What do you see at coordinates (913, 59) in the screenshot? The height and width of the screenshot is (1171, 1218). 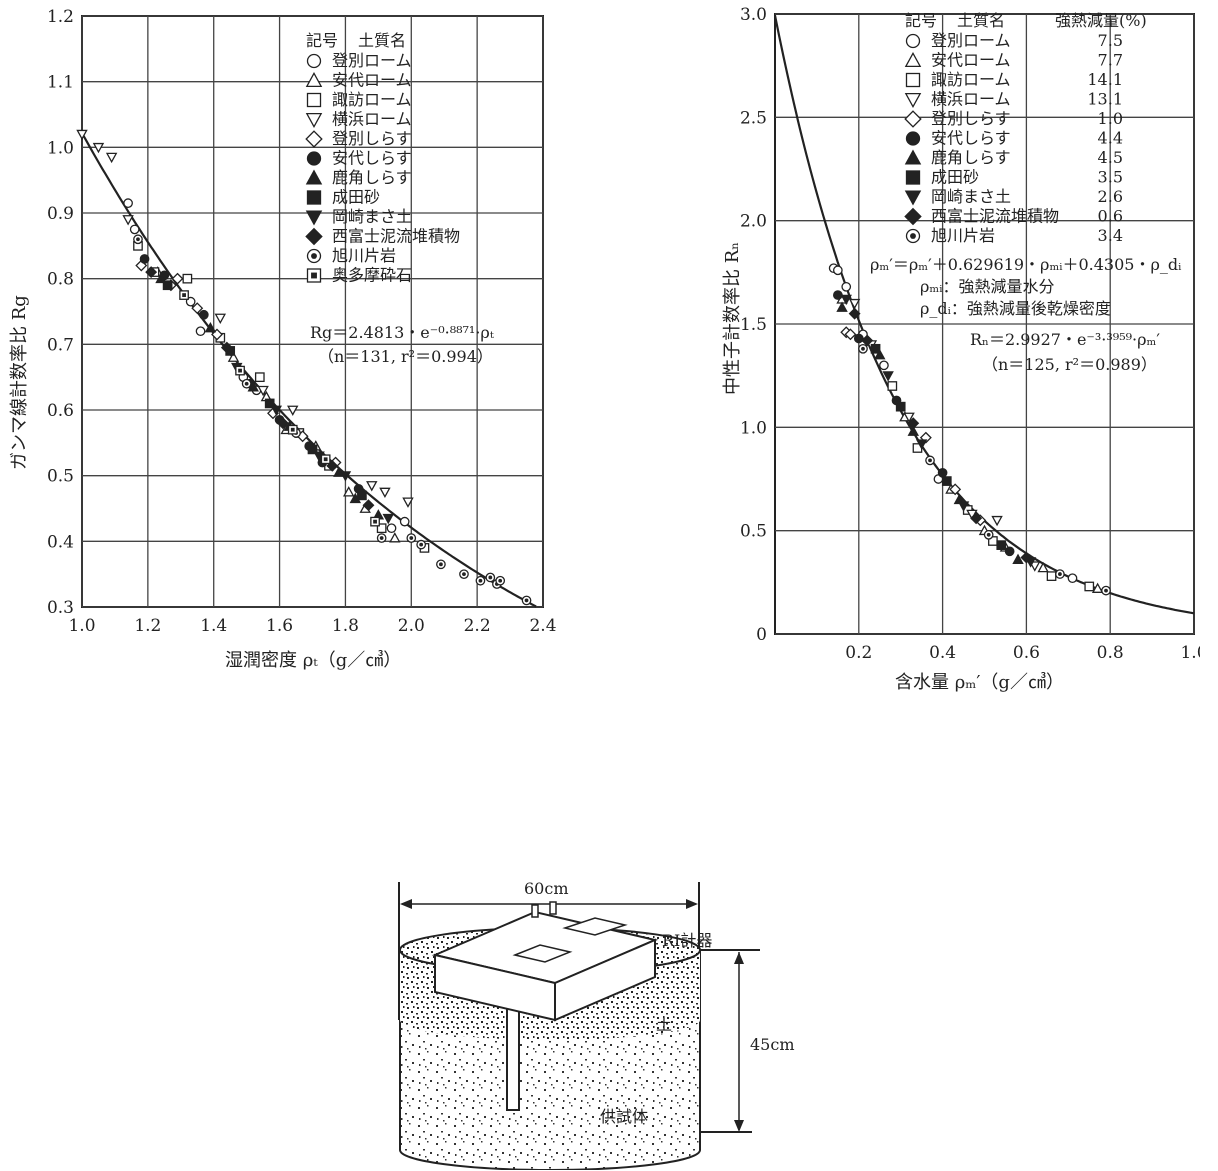 I see `n-legend-marker-open-triangle` at bounding box center [913, 59].